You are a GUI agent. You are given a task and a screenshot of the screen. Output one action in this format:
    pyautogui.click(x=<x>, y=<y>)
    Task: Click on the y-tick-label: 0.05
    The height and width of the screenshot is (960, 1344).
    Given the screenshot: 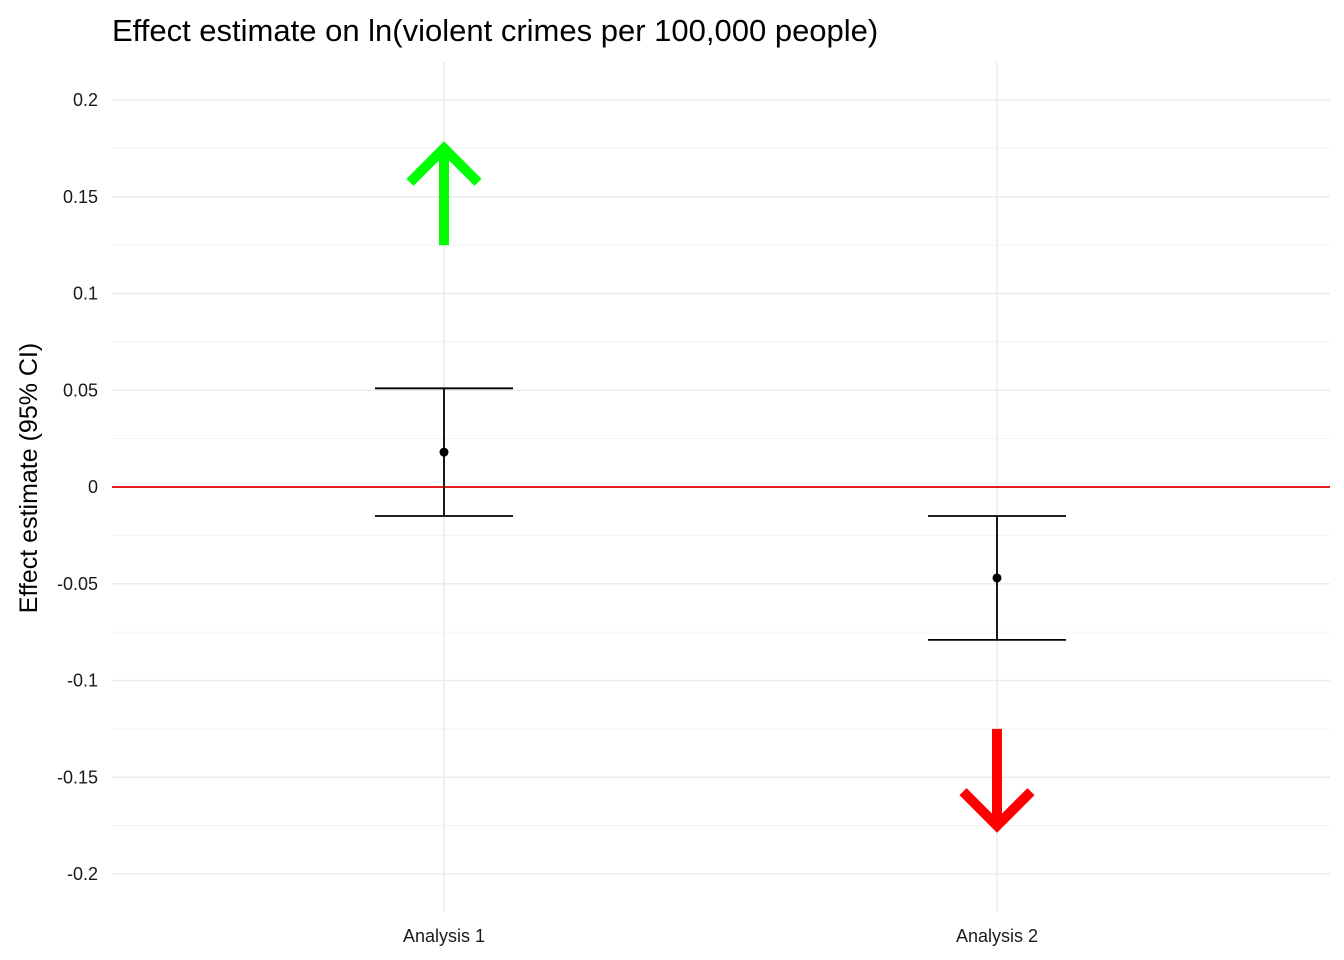 What is the action you would take?
    pyautogui.click(x=80, y=390)
    